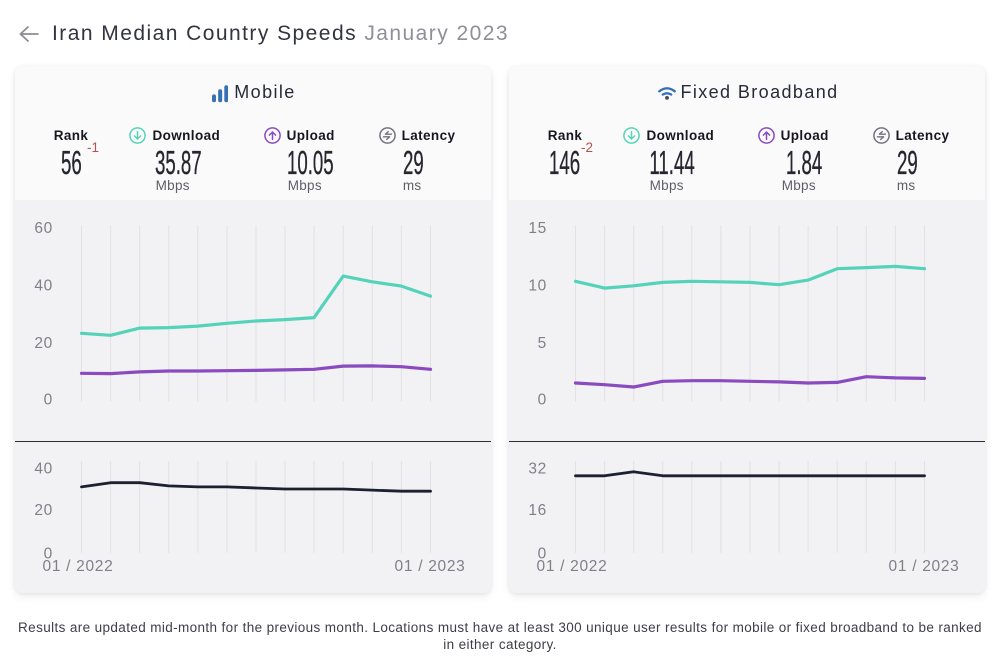  I want to click on svg-text: 16, so click(537, 510).